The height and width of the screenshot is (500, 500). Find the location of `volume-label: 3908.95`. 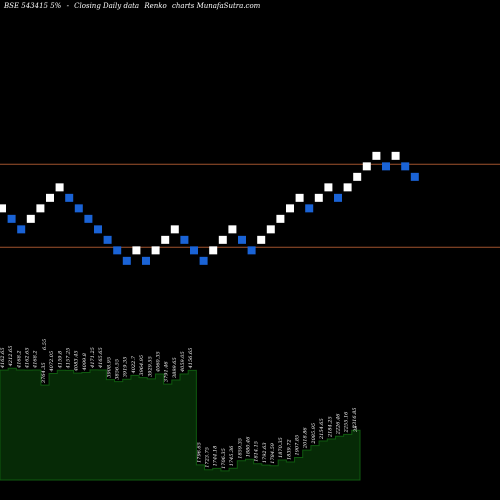

volume-label: 3908.95 is located at coordinates (109, 367).